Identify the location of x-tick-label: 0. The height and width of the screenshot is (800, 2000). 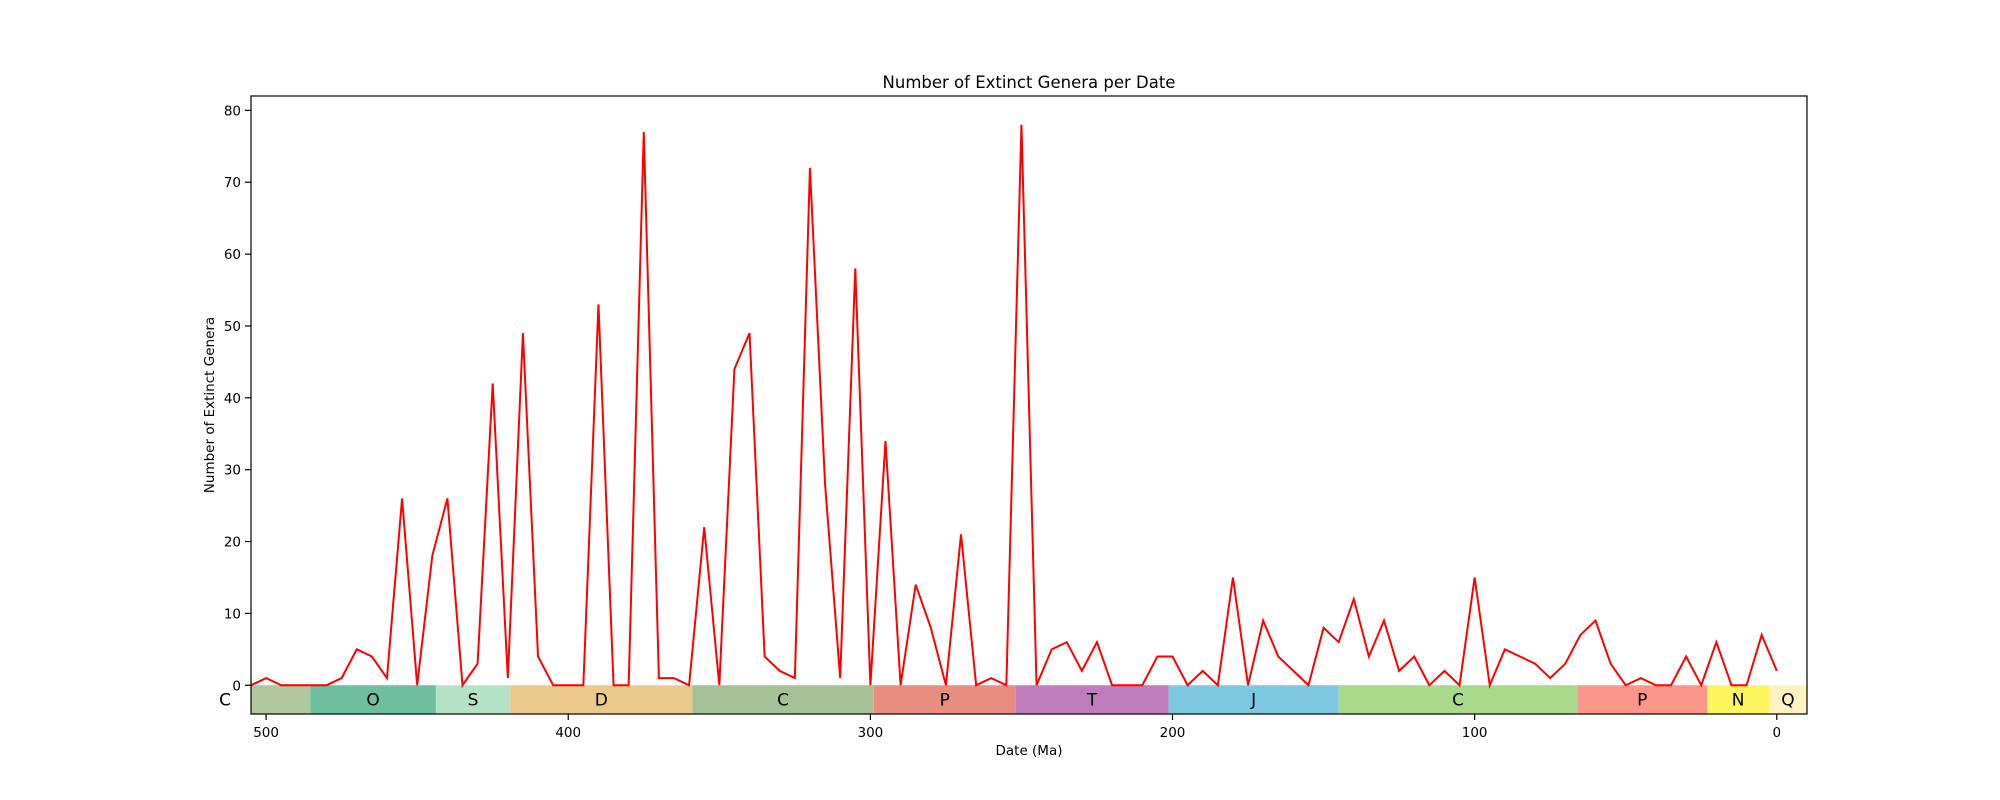
(1776, 733).